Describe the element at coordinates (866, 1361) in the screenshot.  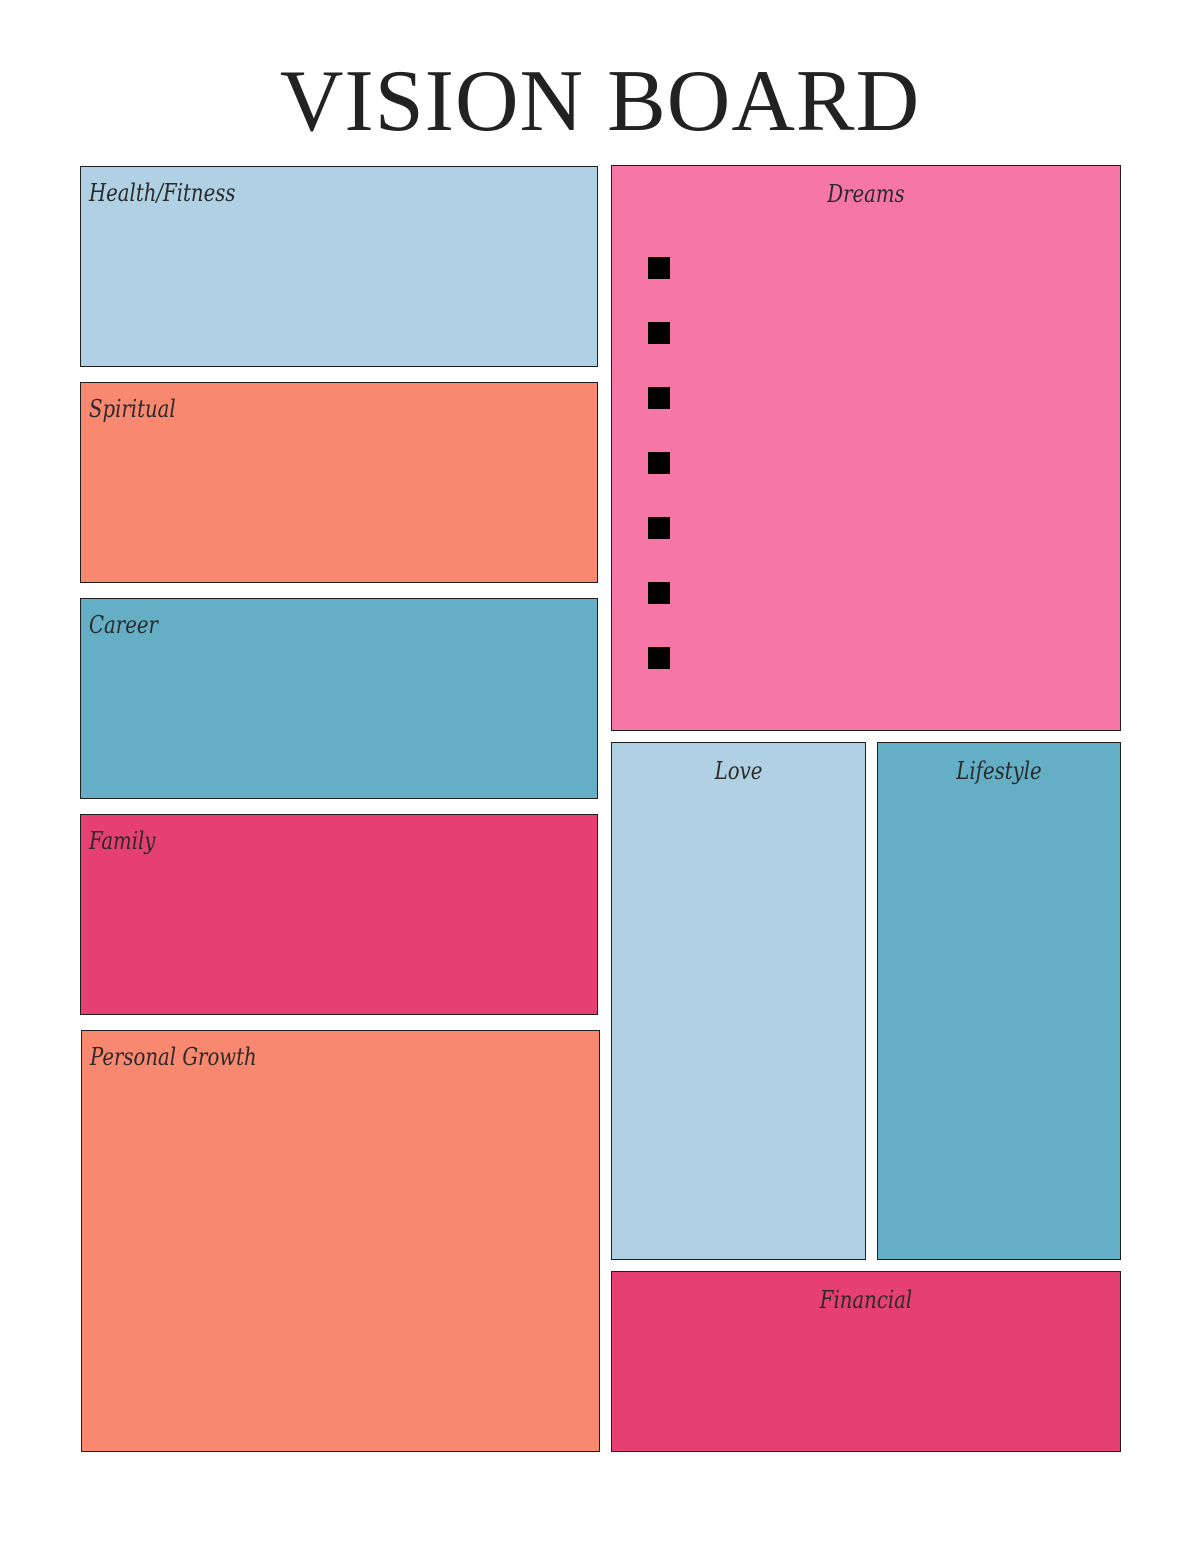
I see `financial-box: Financial` at that location.